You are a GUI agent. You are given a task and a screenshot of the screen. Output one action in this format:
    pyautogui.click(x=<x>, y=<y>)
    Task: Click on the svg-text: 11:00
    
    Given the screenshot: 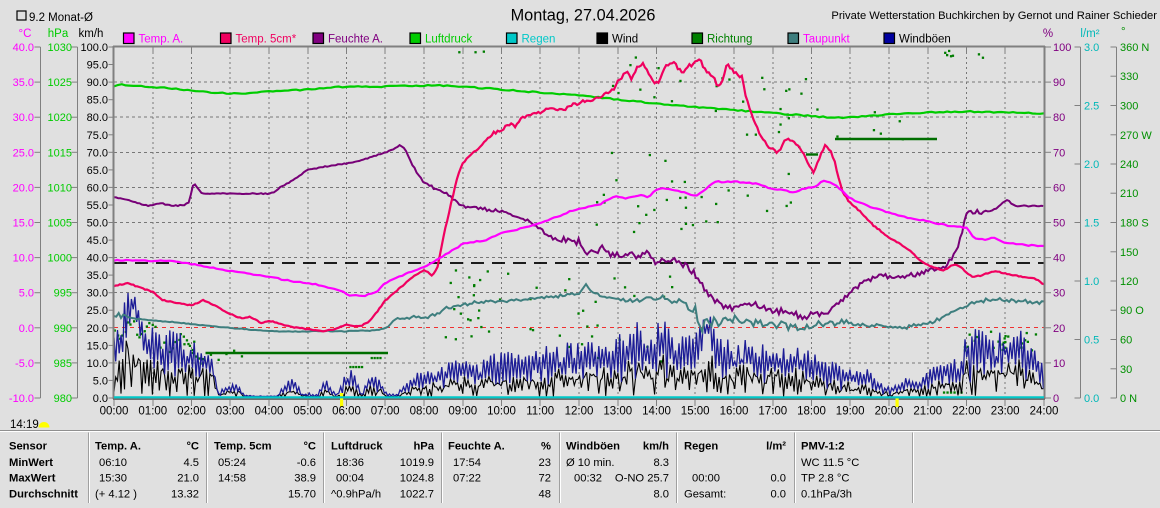 What is the action you would take?
    pyautogui.click(x=540, y=412)
    